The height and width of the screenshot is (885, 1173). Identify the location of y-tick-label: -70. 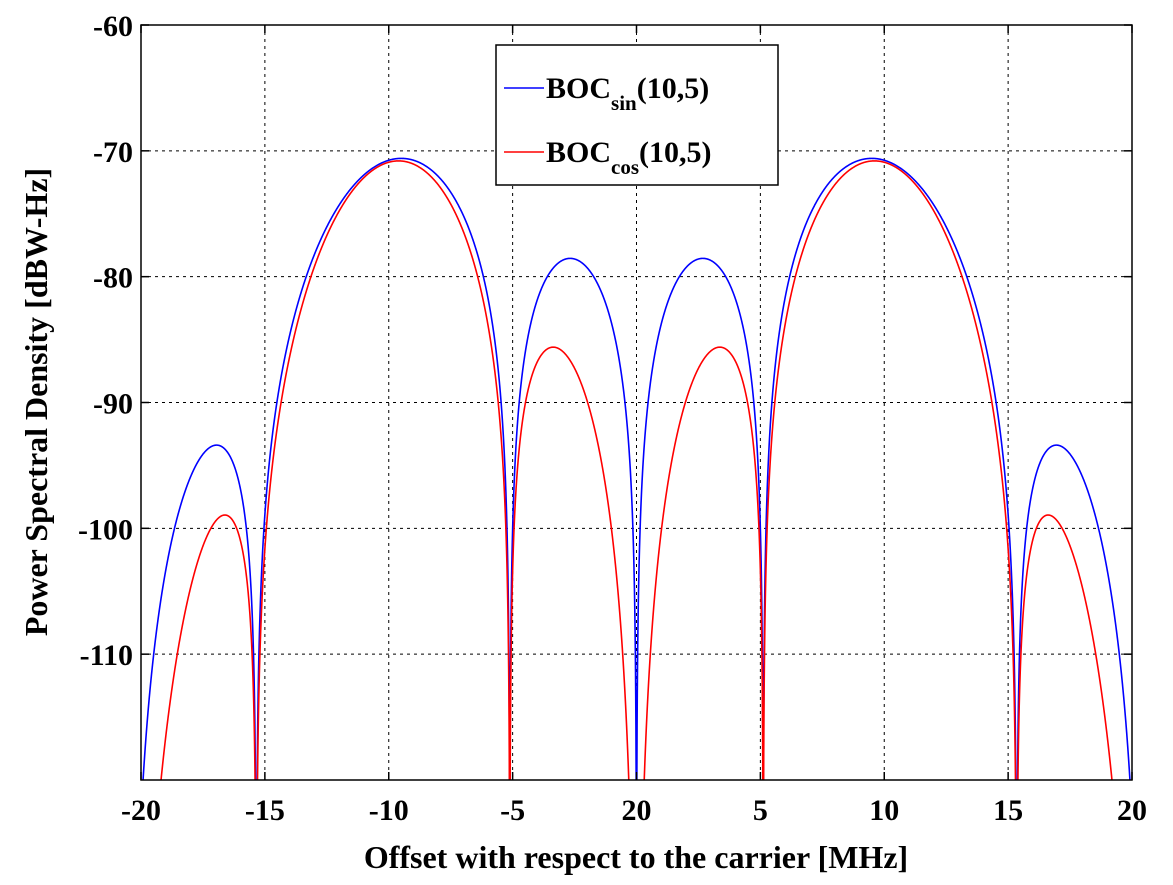
(113, 152).